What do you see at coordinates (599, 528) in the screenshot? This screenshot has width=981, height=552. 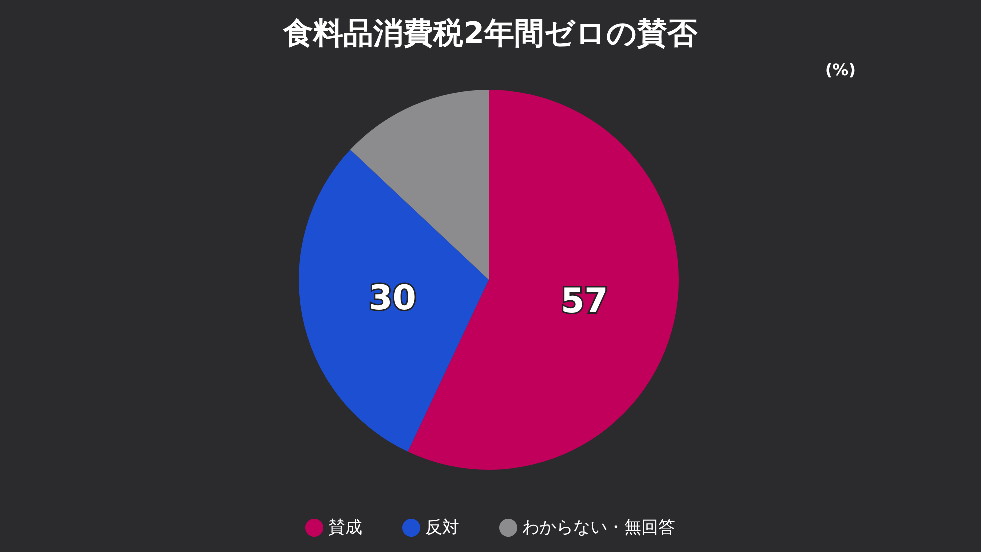 I see `legend-label: わからない・無回答` at bounding box center [599, 528].